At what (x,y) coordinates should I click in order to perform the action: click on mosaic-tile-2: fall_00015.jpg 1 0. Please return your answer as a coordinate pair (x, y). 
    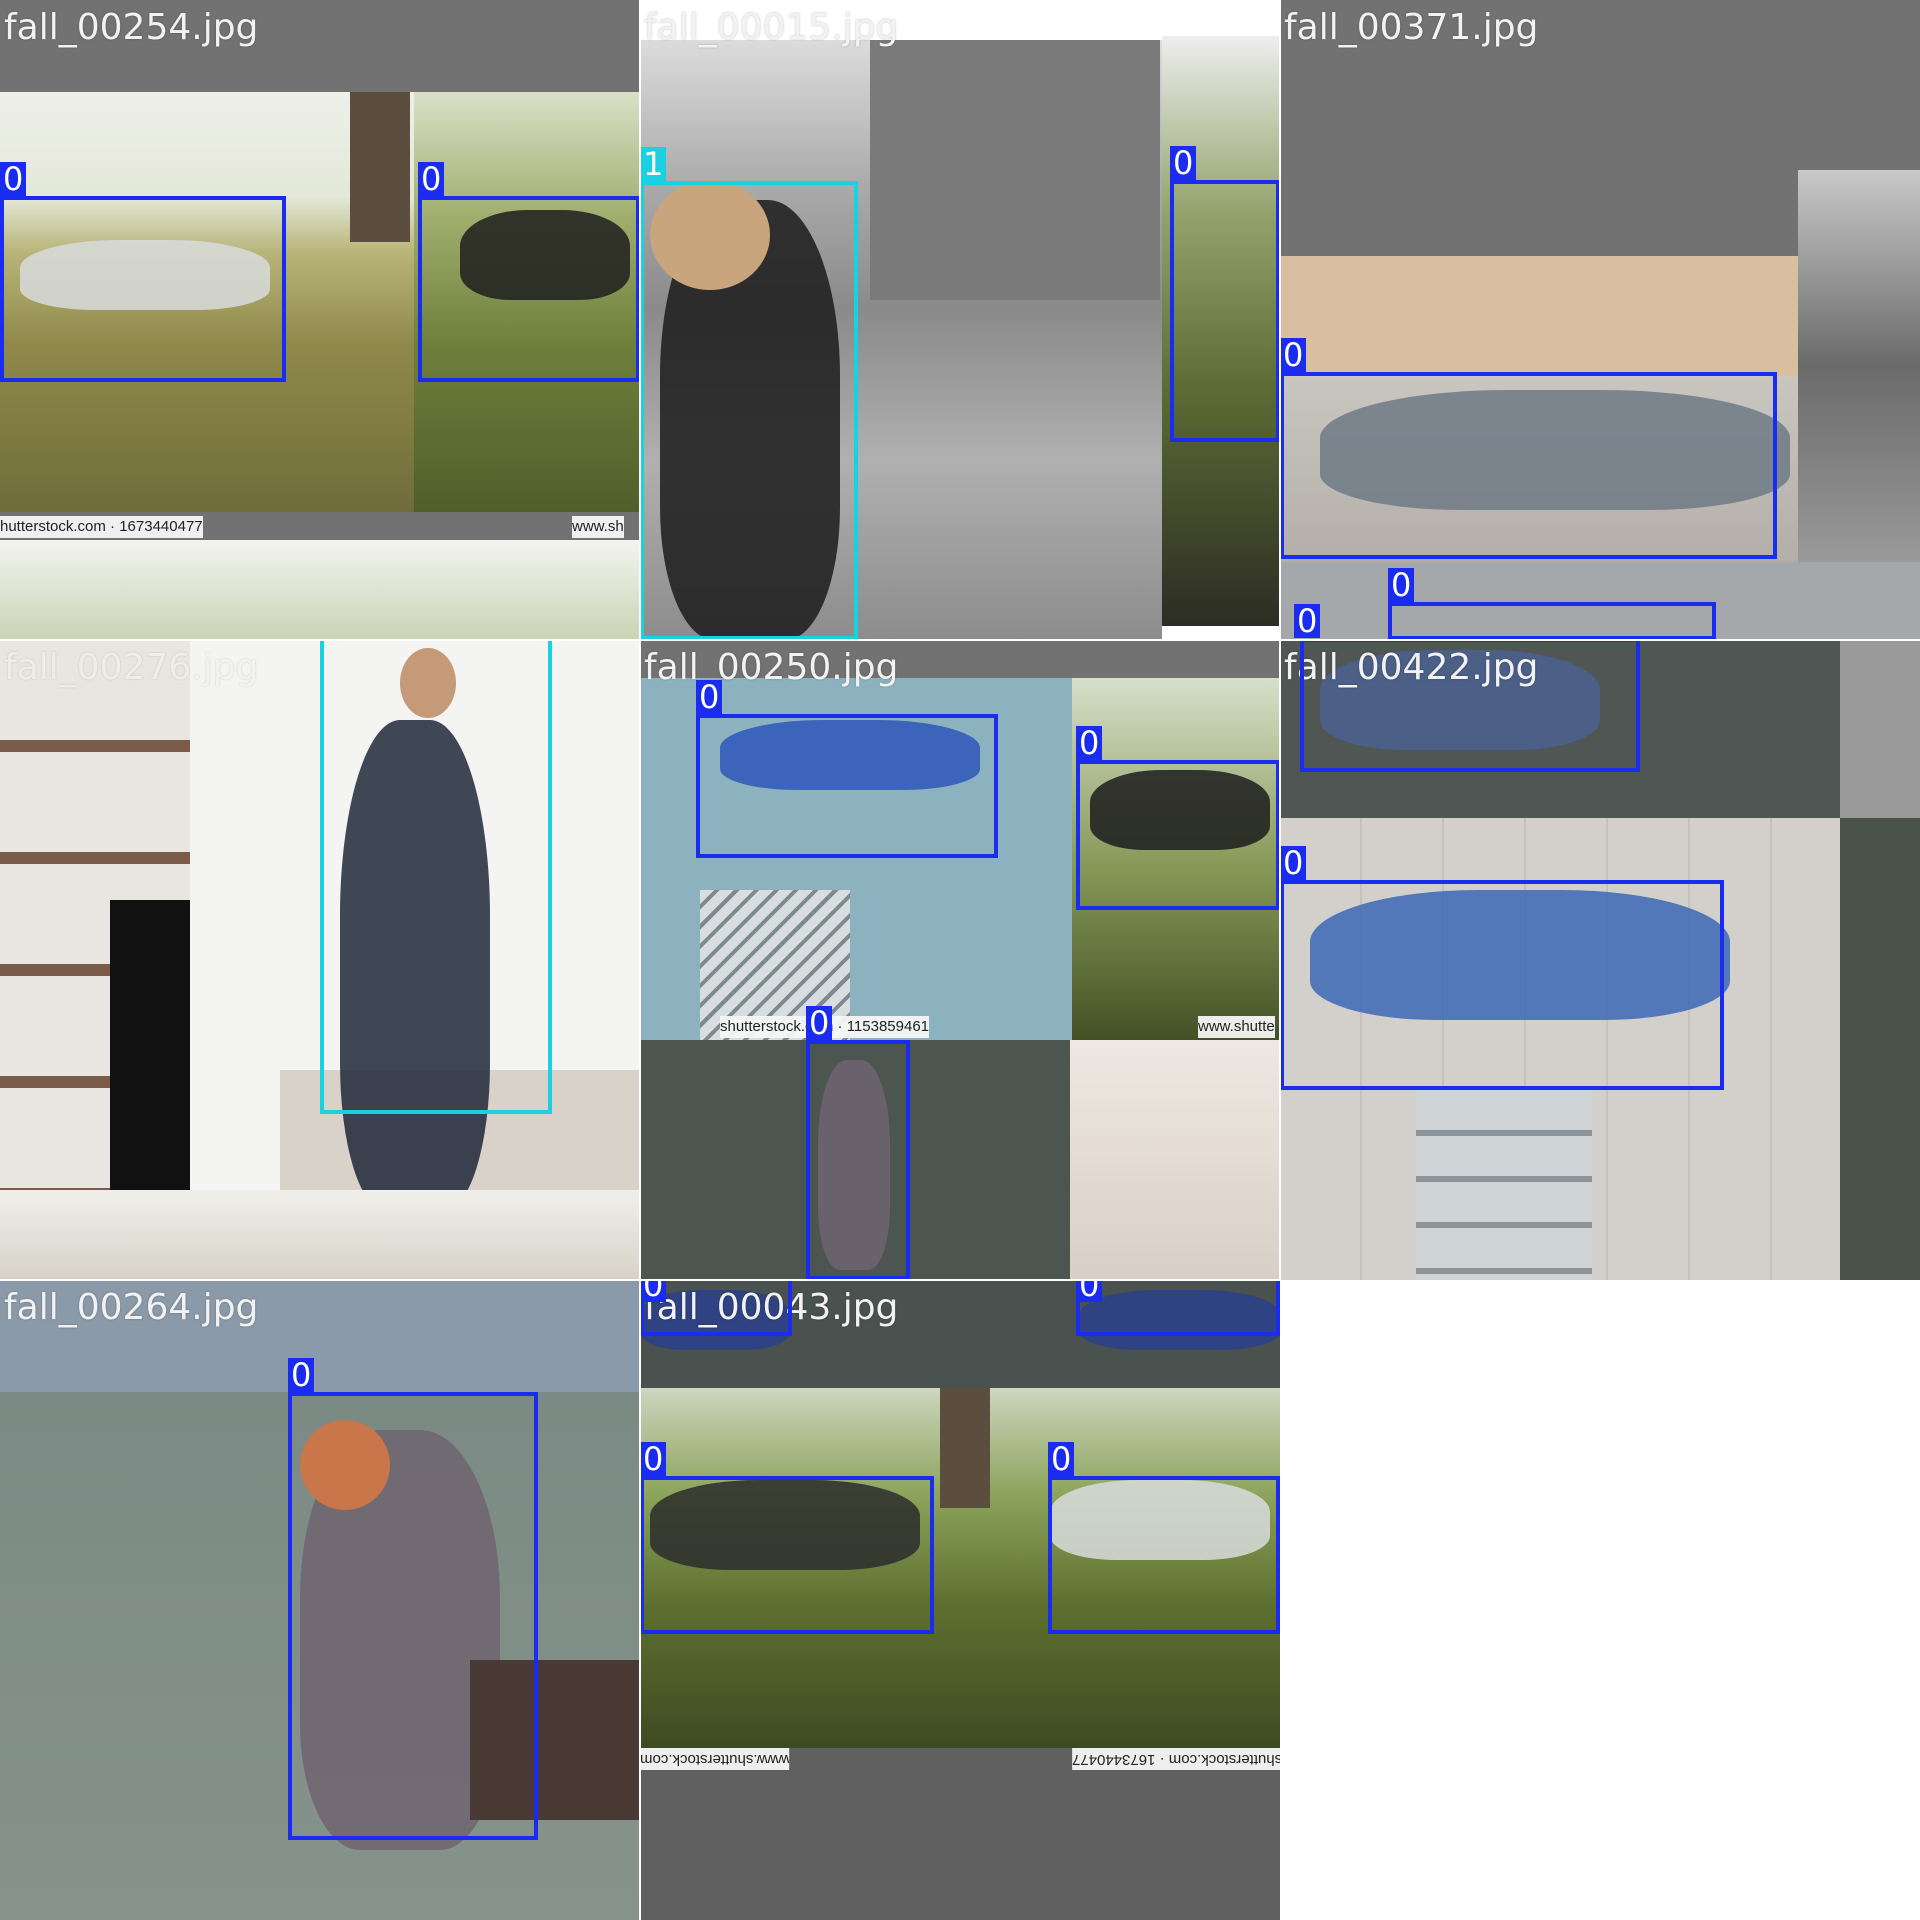
    Looking at the image, I should click on (960, 320).